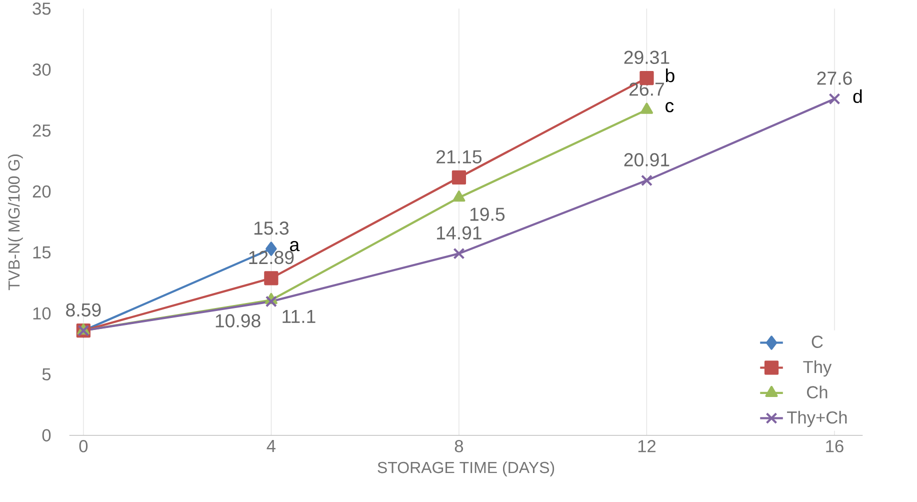 This screenshot has width=917, height=502. Describe the element at coordinates (41, 130) in the screenshot. I see `y-tick-label: 25` at that location.